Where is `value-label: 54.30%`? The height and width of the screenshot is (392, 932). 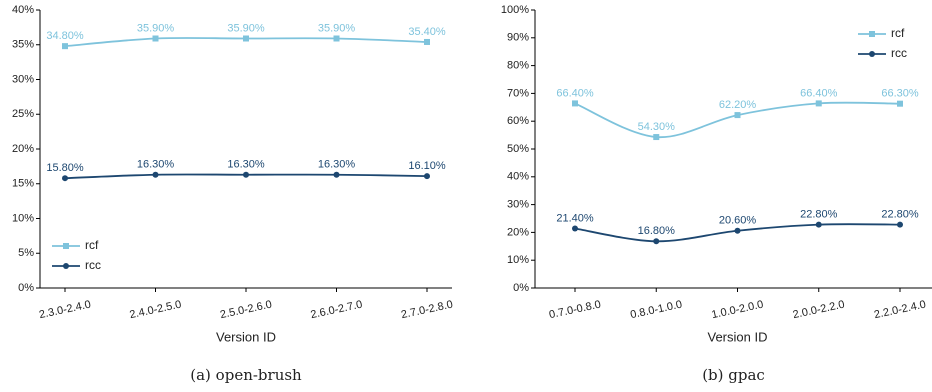
value-label: 54.30% is located at coordinates (657, 127).